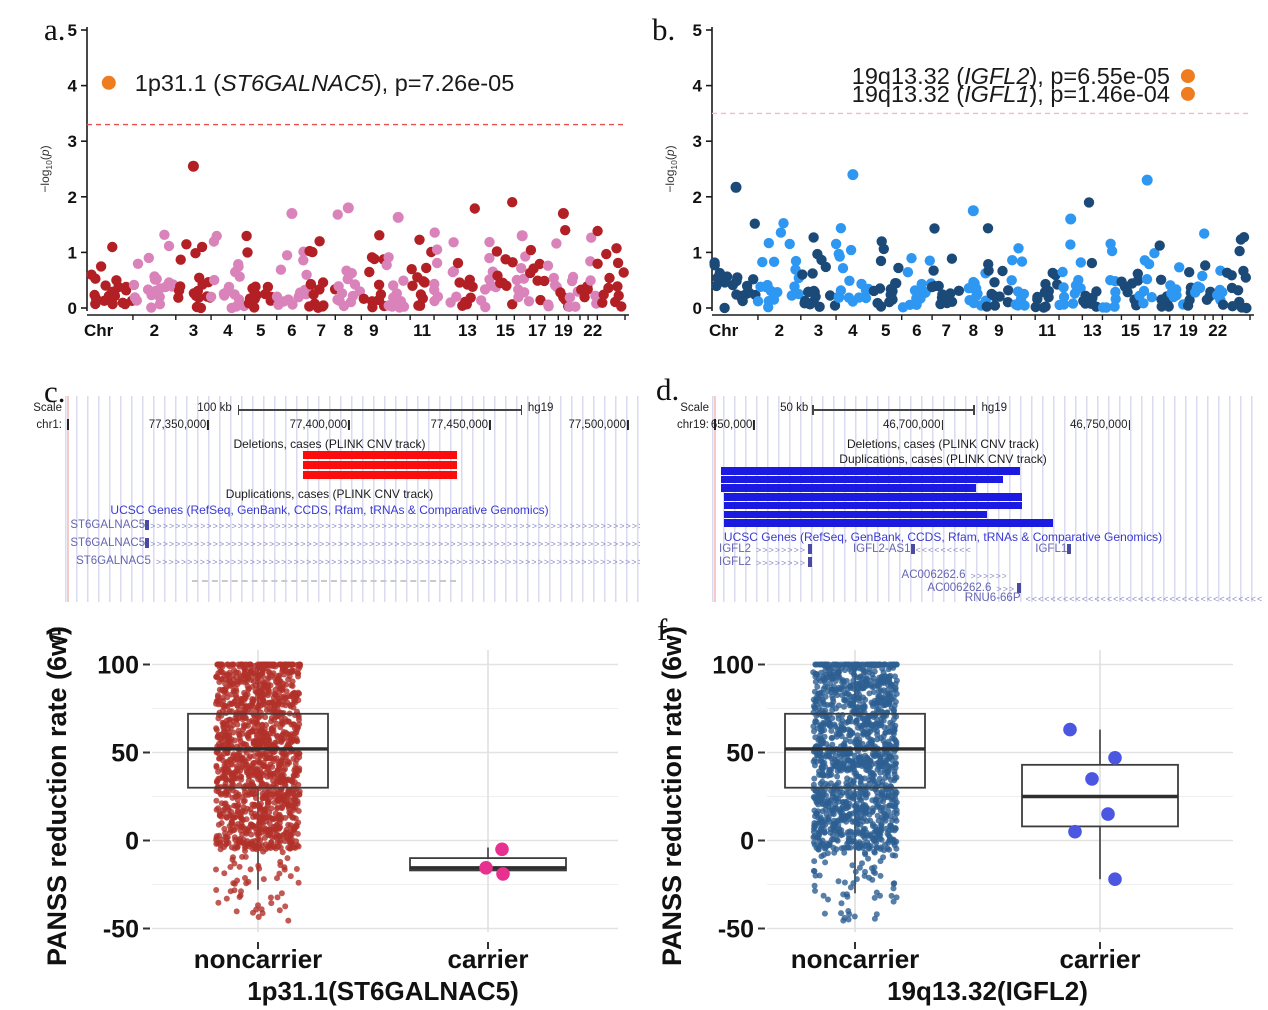 The image size is (1268, 1010). I want to click on svg-text: 15, so click(505, 330).